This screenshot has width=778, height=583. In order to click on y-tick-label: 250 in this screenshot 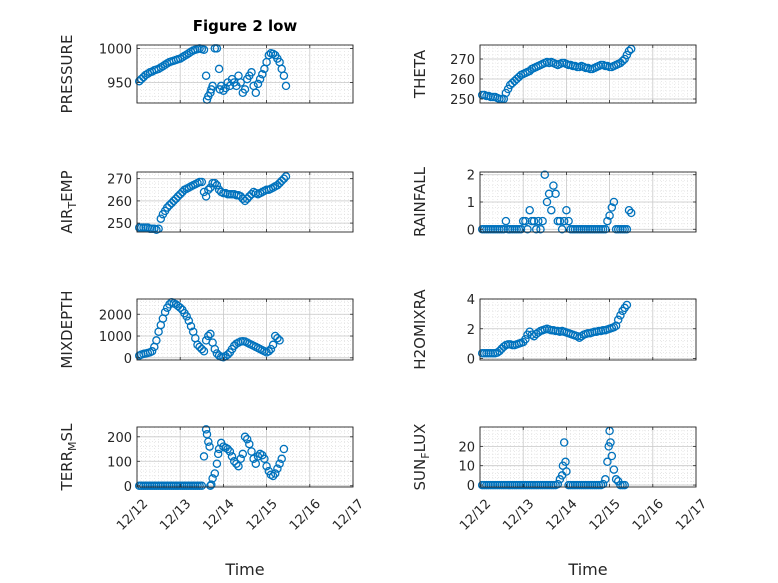, I will do `click(119, 224)`.